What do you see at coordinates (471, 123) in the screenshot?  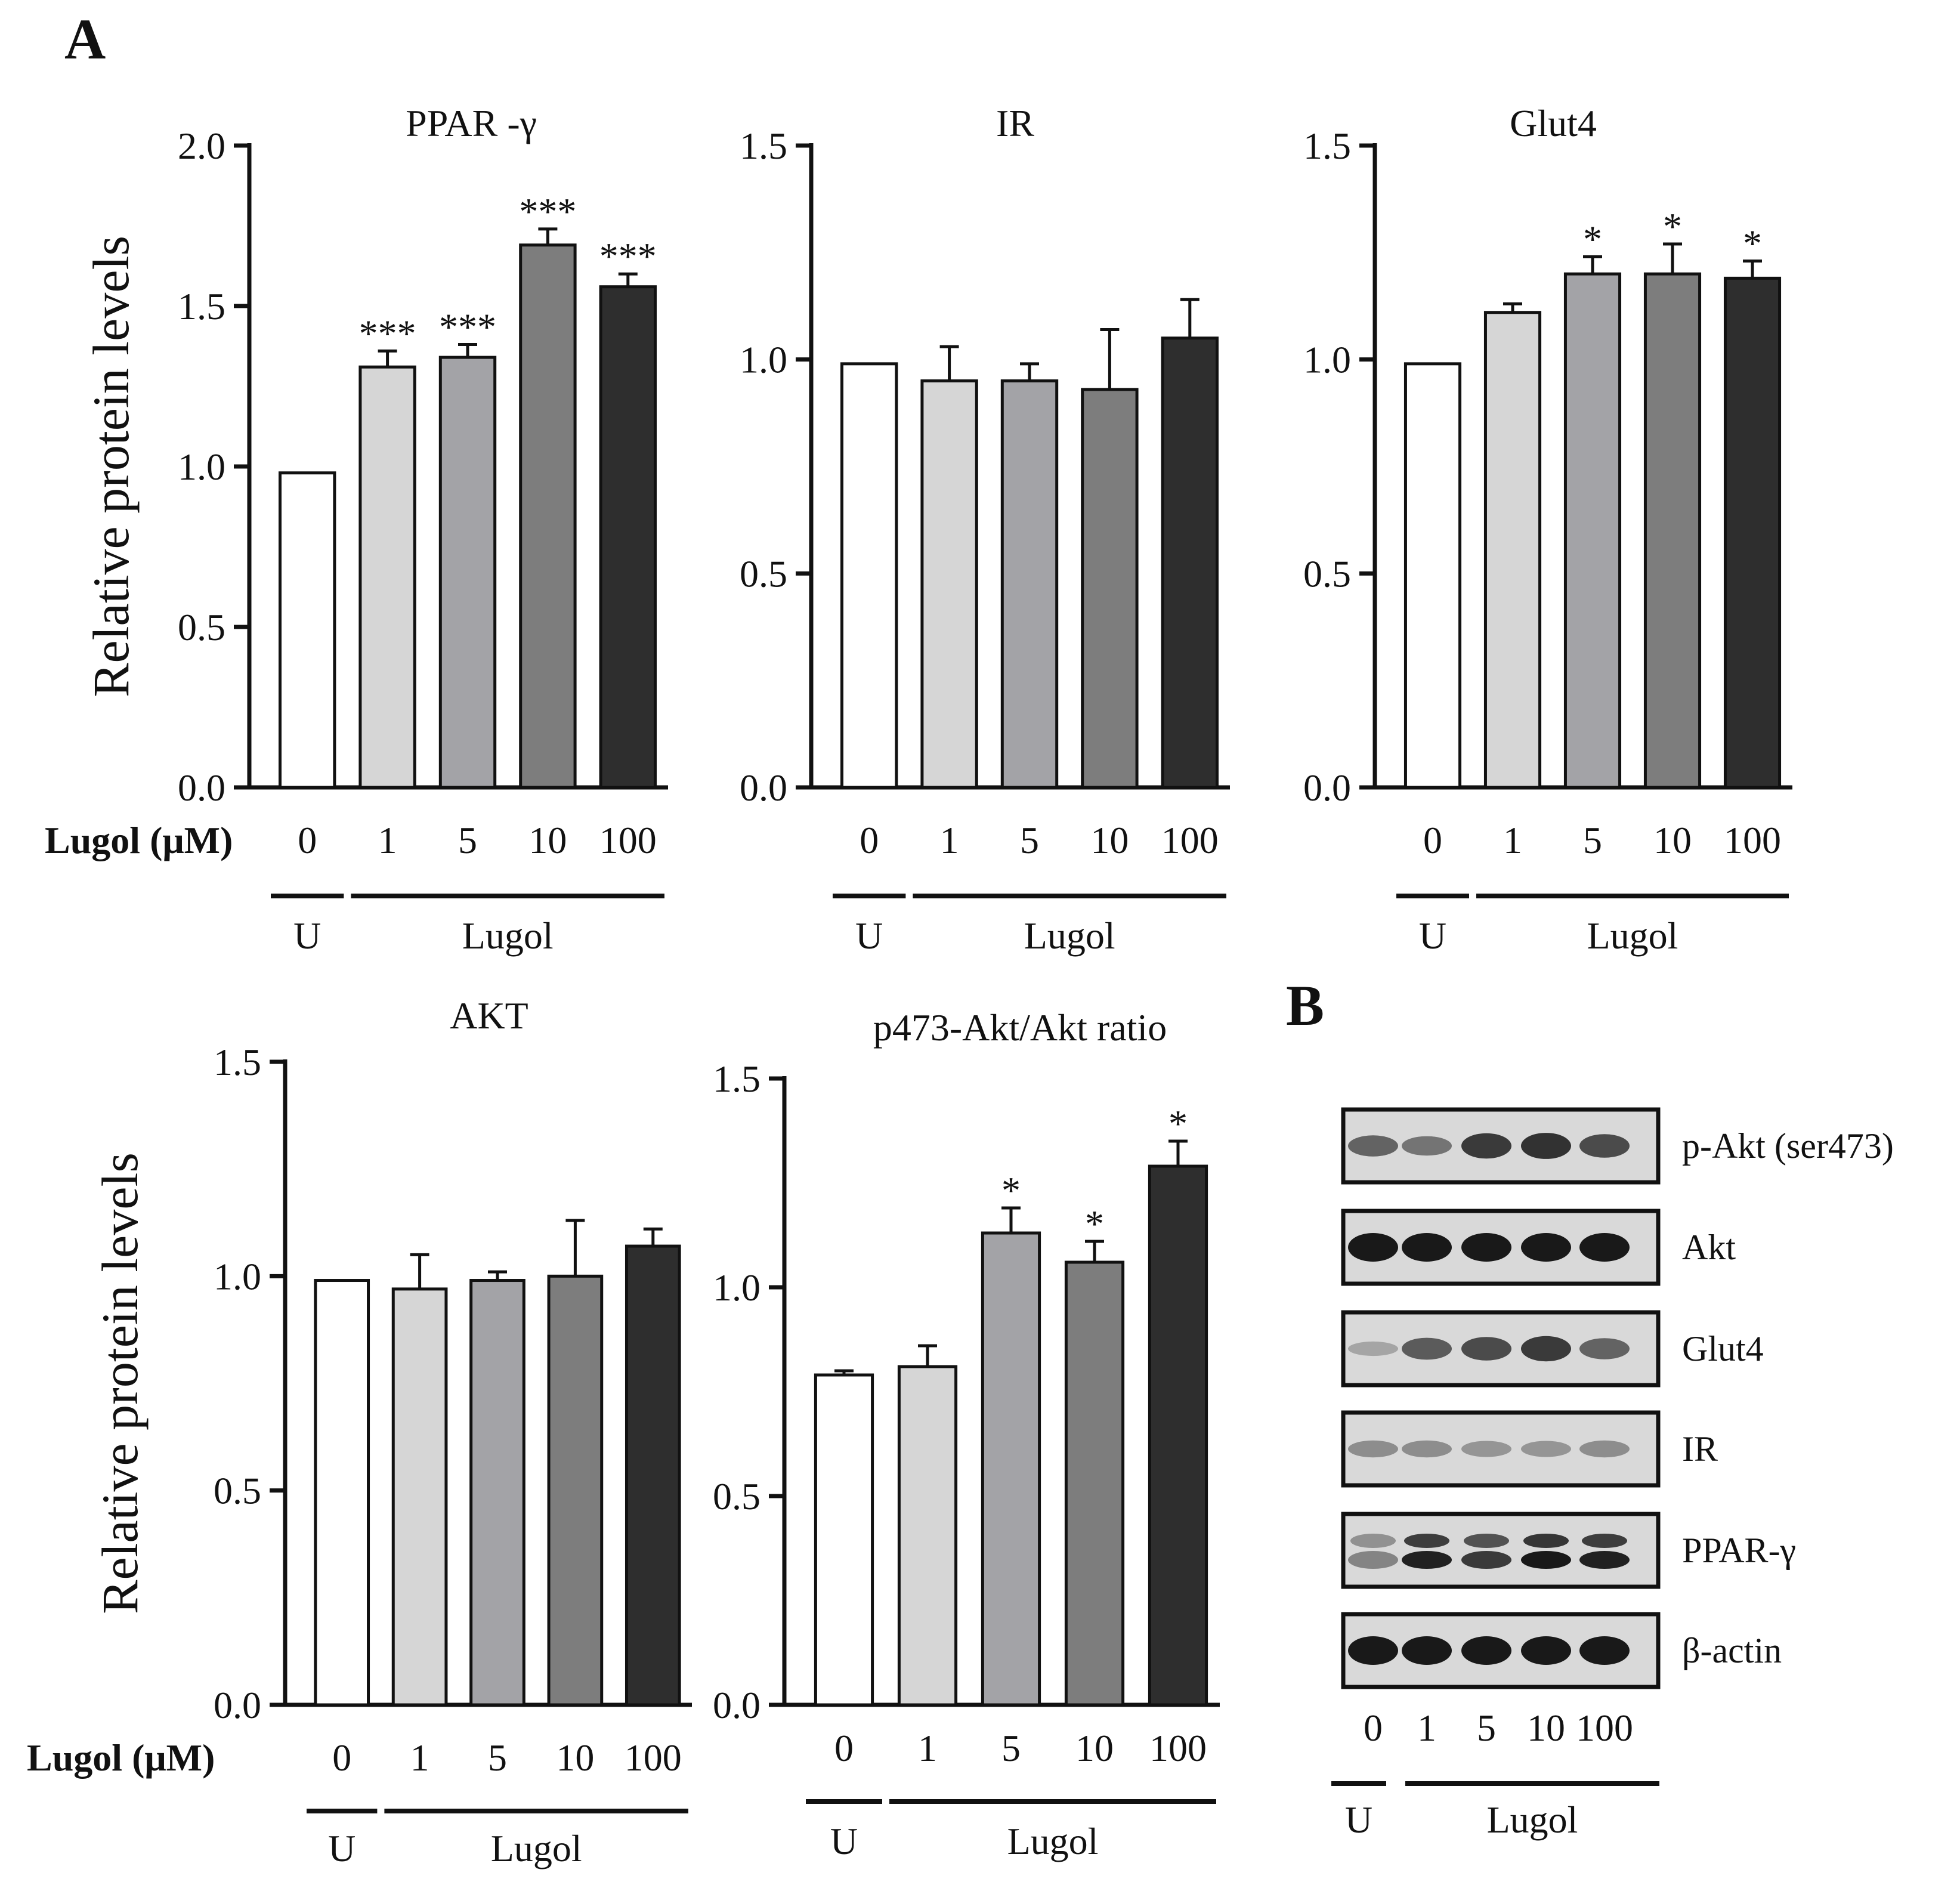 I see `chart-title: PPAR -γ` at bounding box center [471, 123].